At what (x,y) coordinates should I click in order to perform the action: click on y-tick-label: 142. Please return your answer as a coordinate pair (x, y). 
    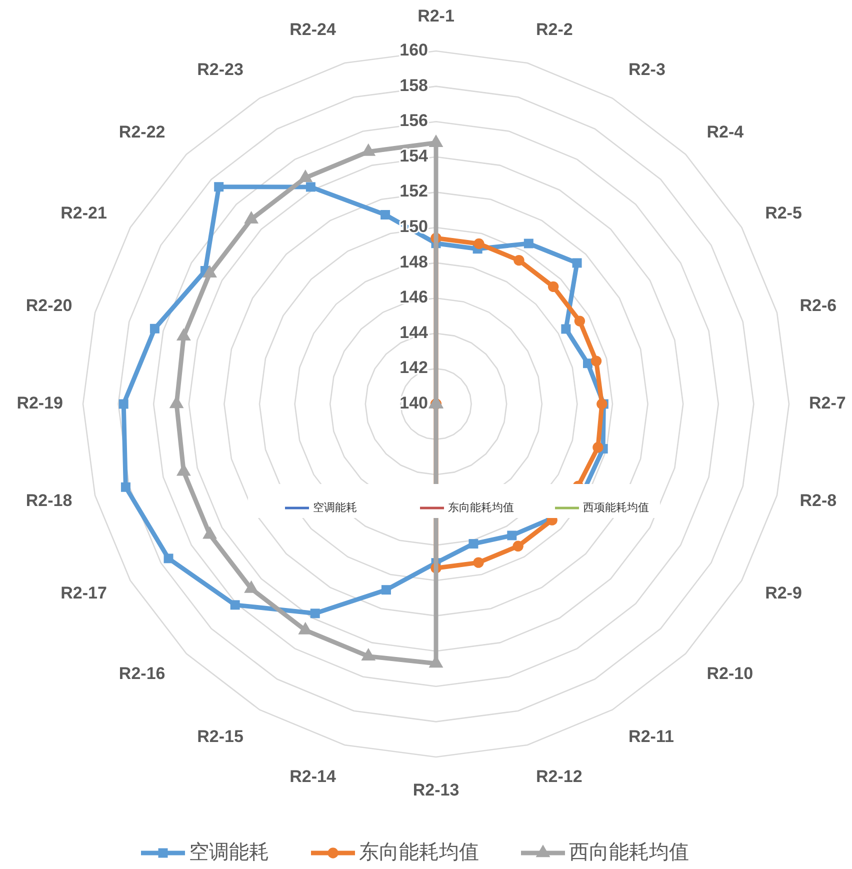
    Looking at the image, I should click on (414, 368).